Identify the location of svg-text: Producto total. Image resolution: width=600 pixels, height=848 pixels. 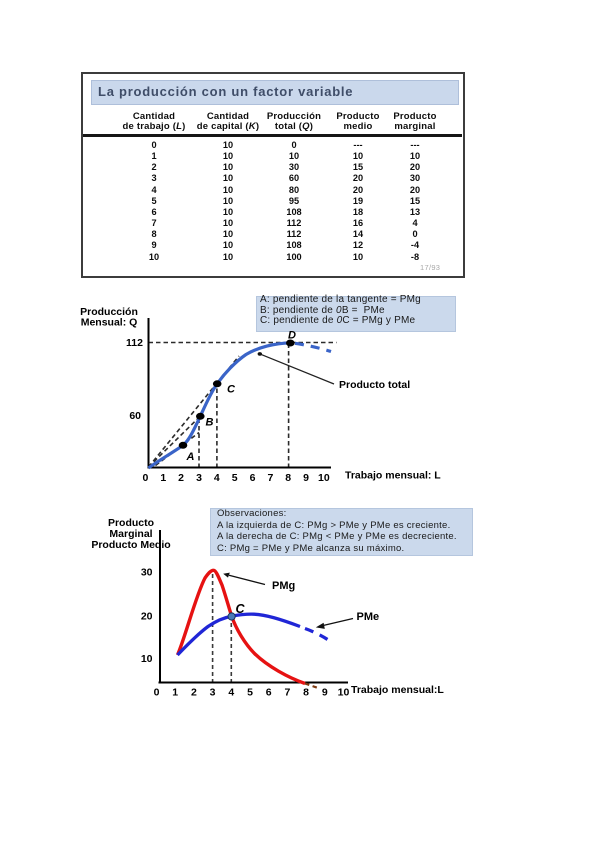
(374, 385).